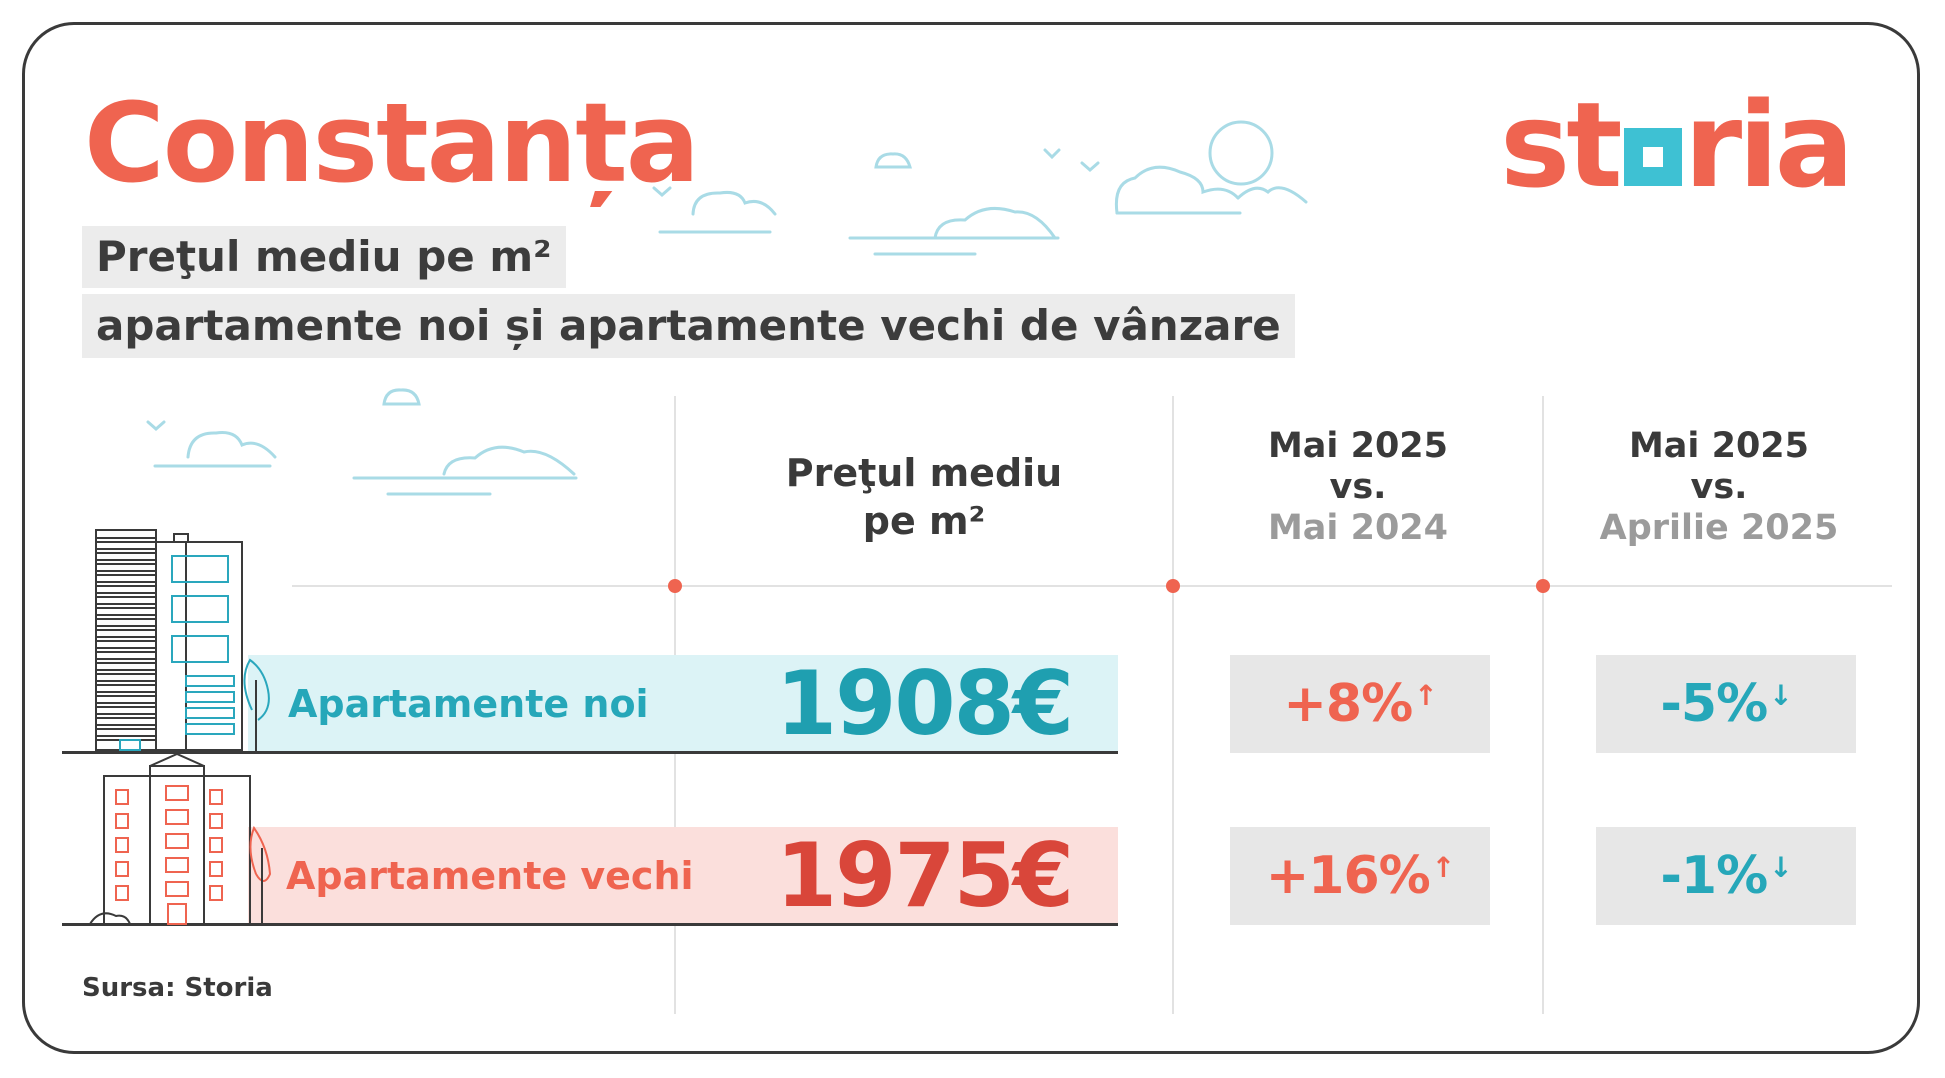 This screenshot has width=1945, height=1078. I want to click on storia-logo: st ria, so click(1676, 145).